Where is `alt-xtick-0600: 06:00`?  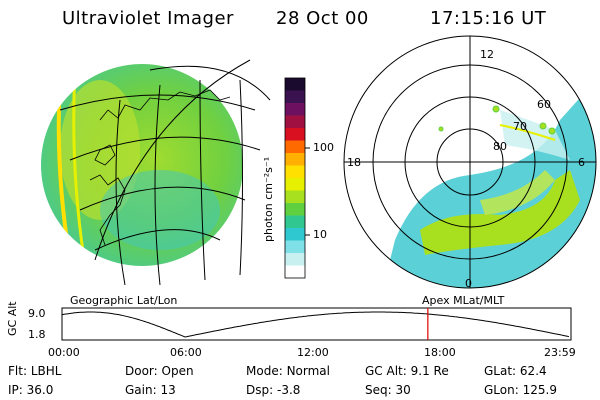
alt-xtick-0600: 06:00 is located at coordinates (186, 352).